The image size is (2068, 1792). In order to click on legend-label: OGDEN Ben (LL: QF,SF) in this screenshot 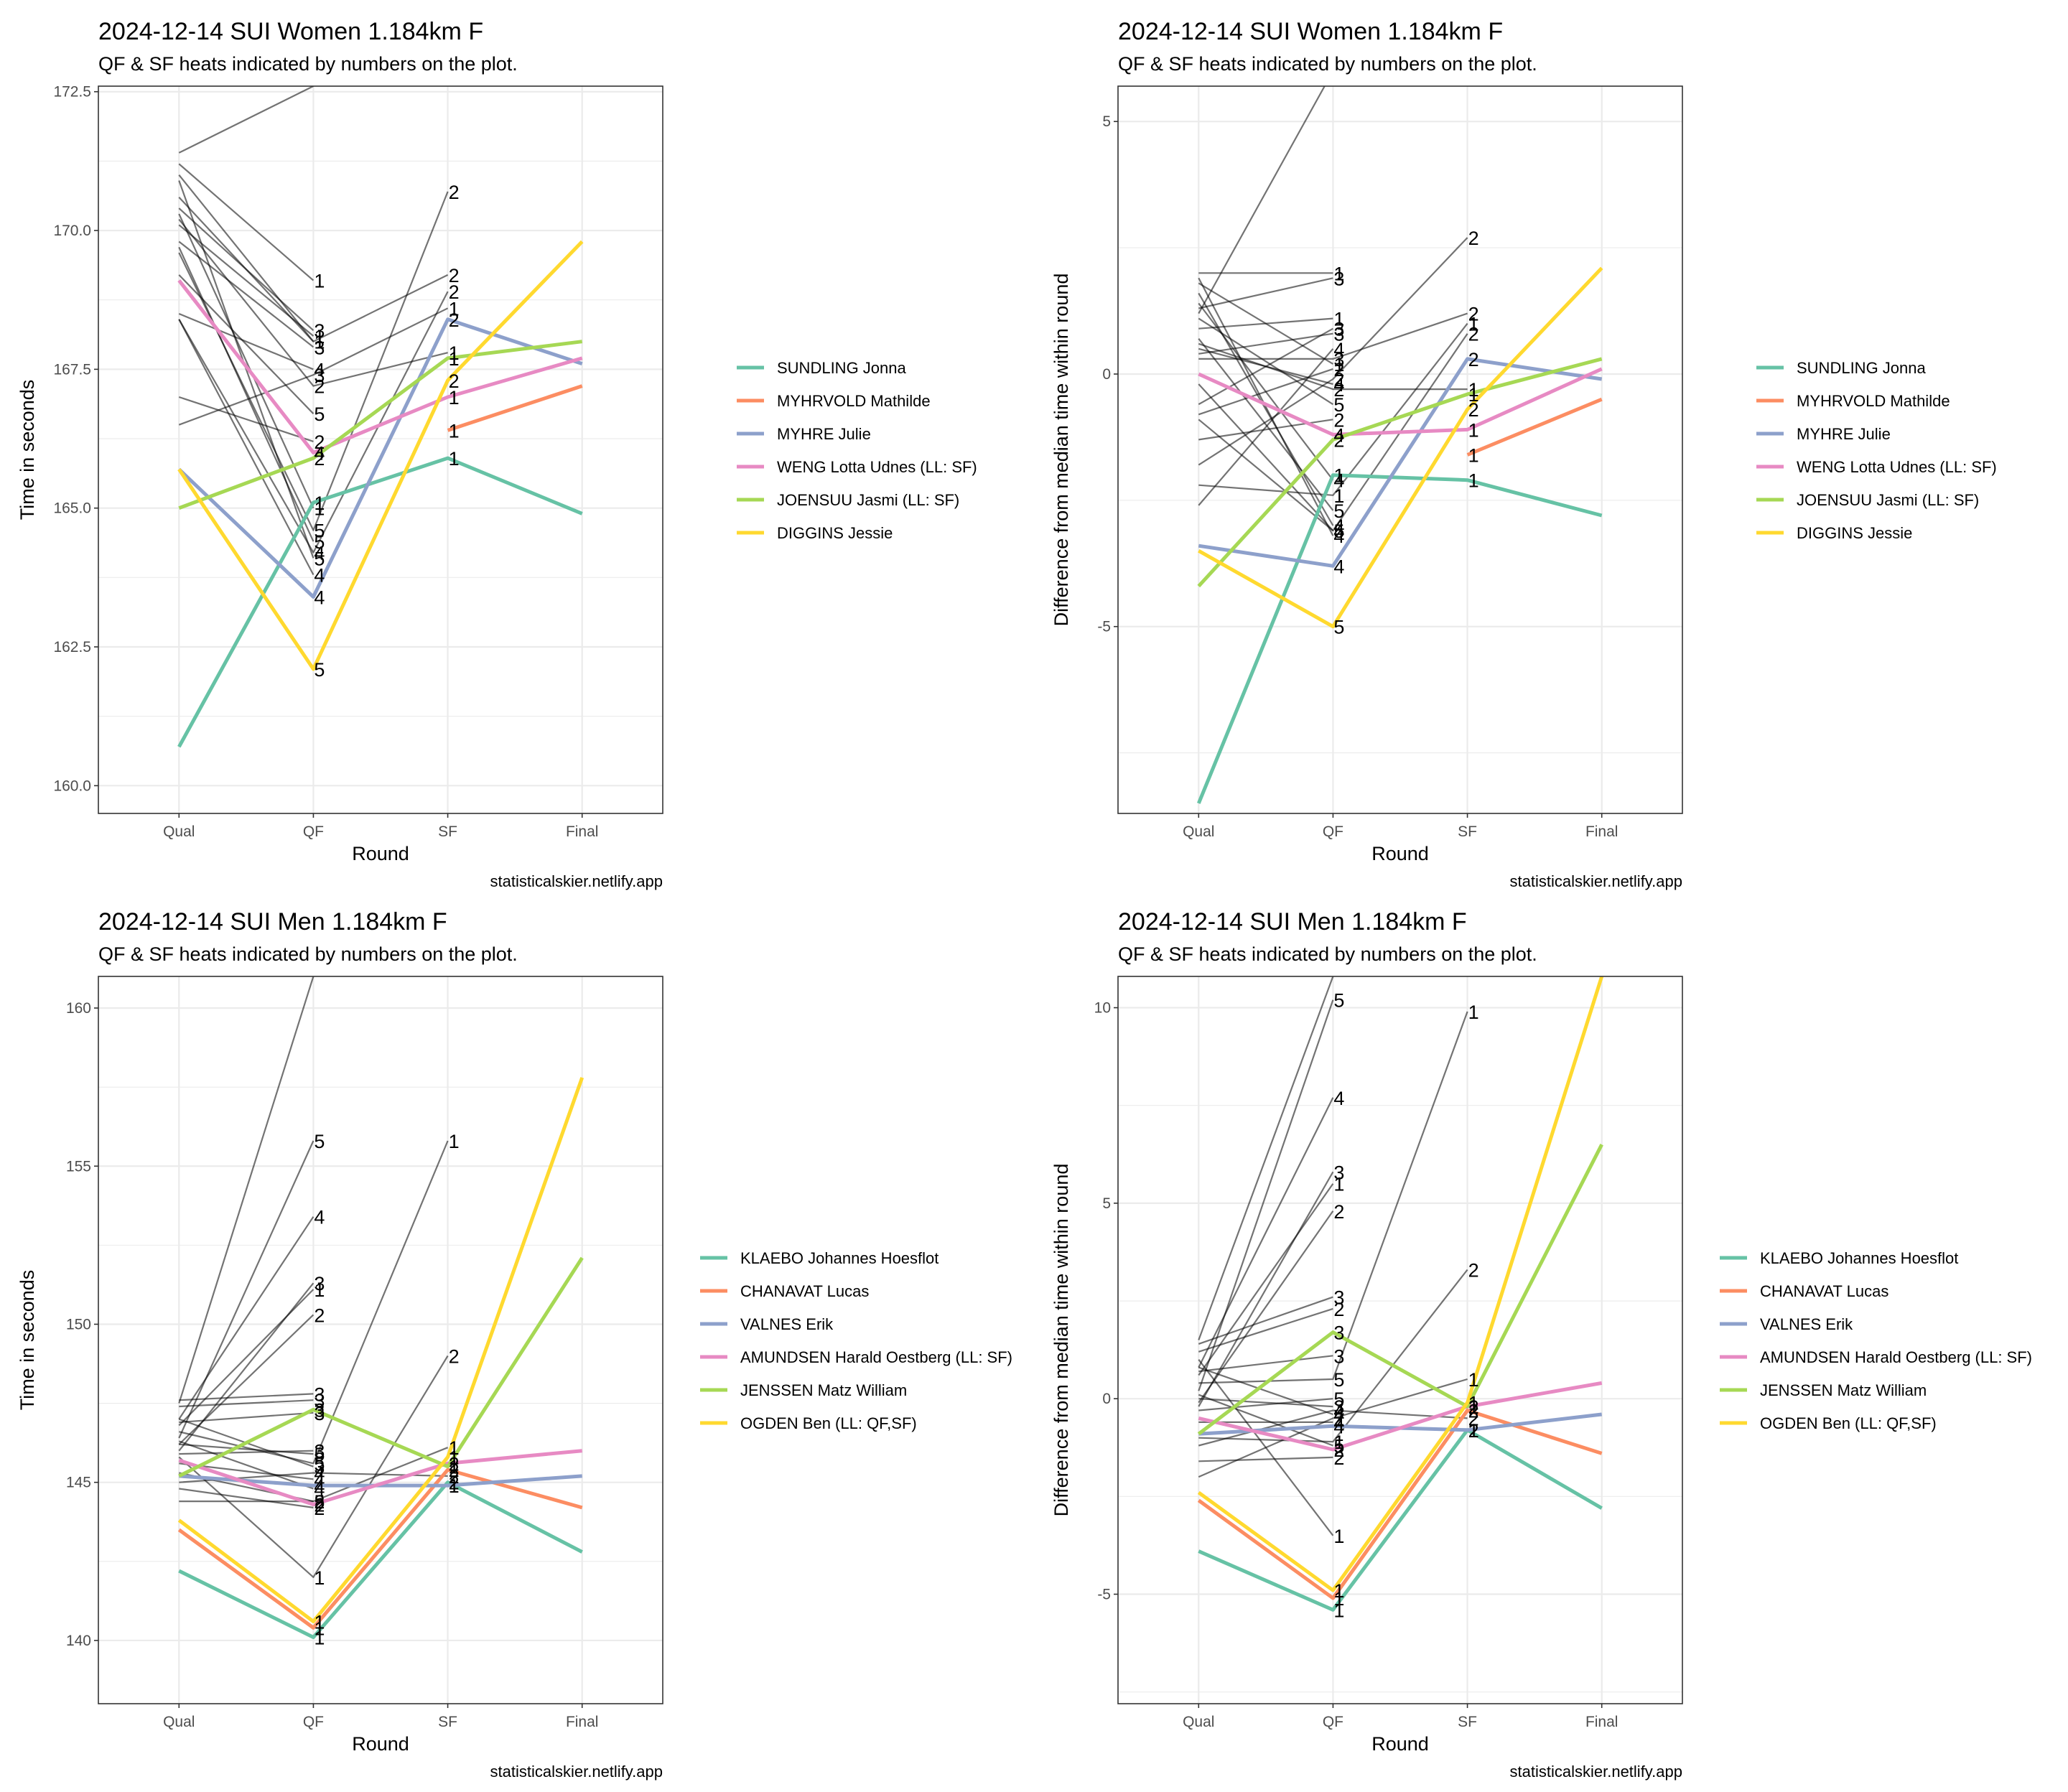, I will do `click(828, 1423)`.